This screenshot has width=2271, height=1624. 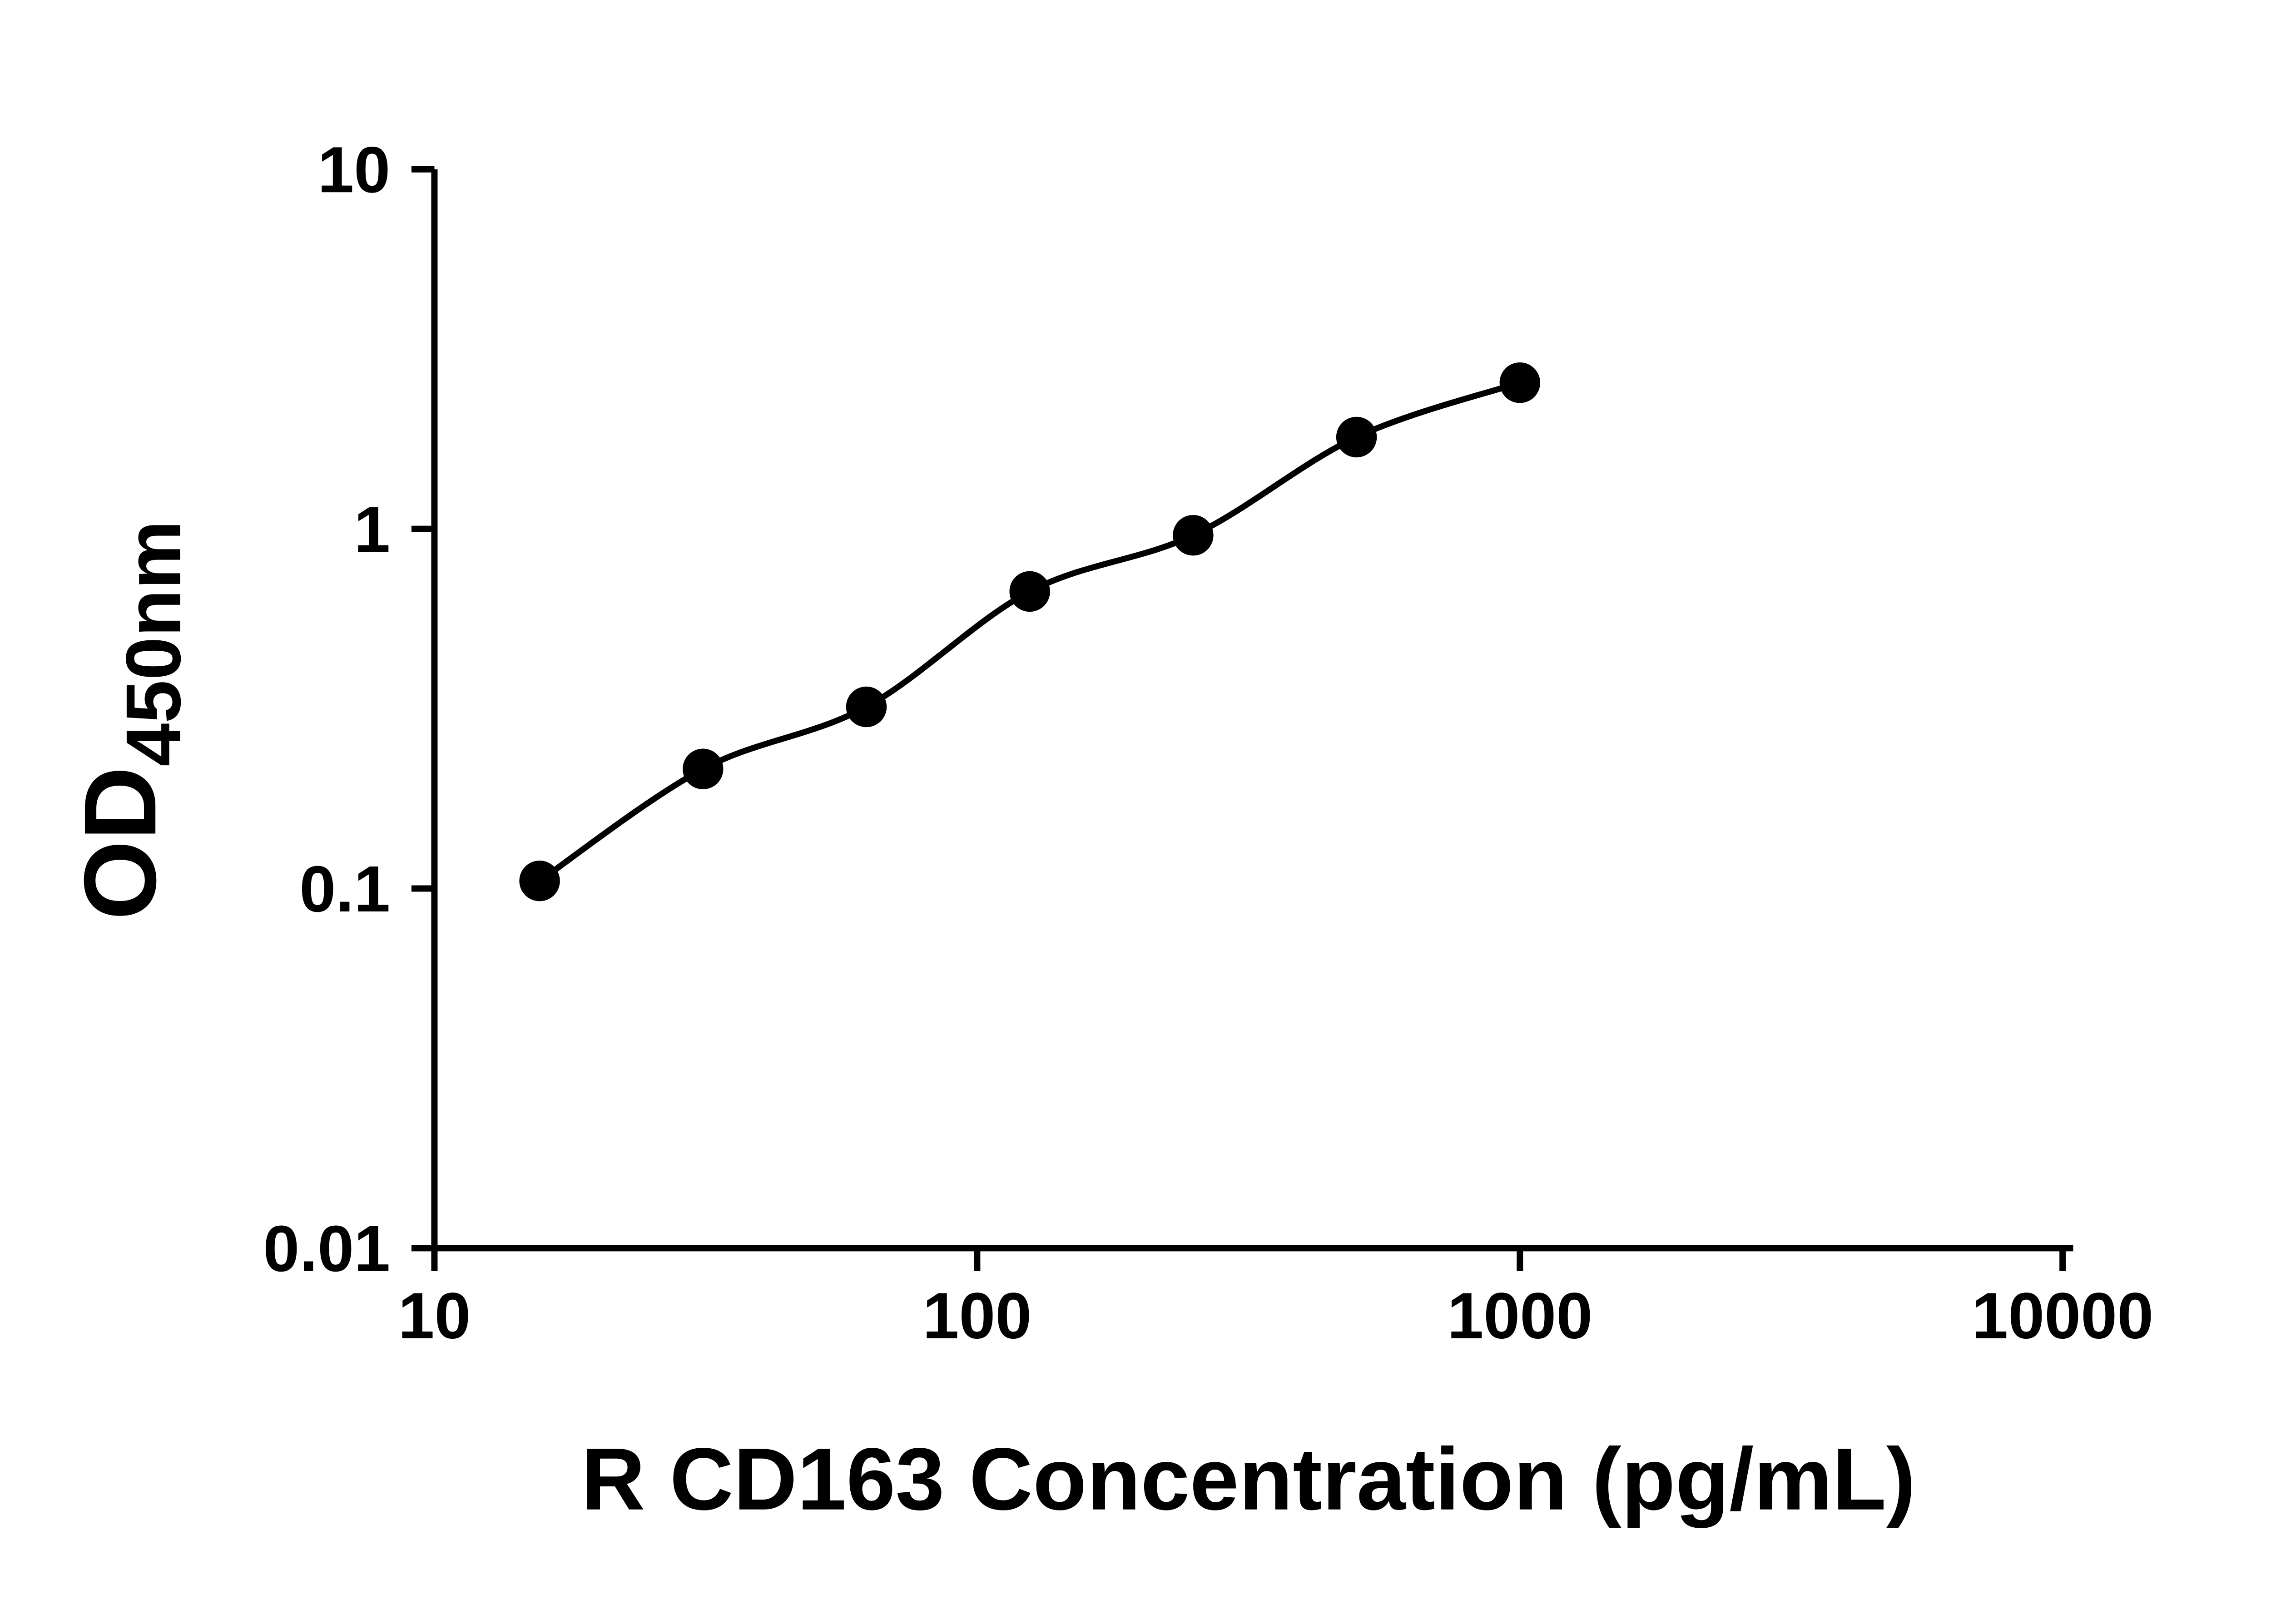 I want to click on y-axis-title-subscript: 450nm, so click(x=153, y=643).